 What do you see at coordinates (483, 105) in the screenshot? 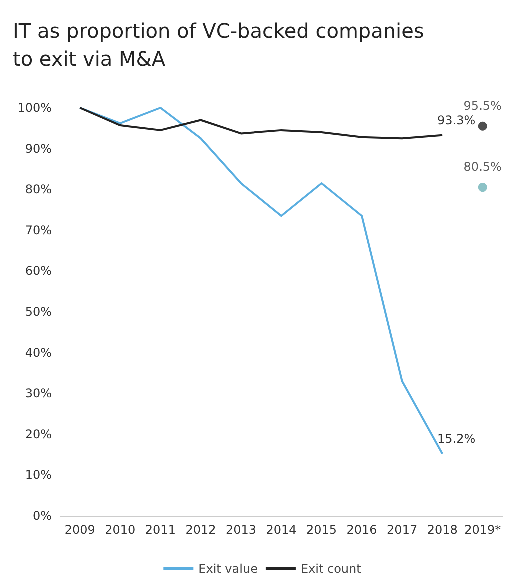
I see `data-label: 95.5%` at bounding box center [483, 105].